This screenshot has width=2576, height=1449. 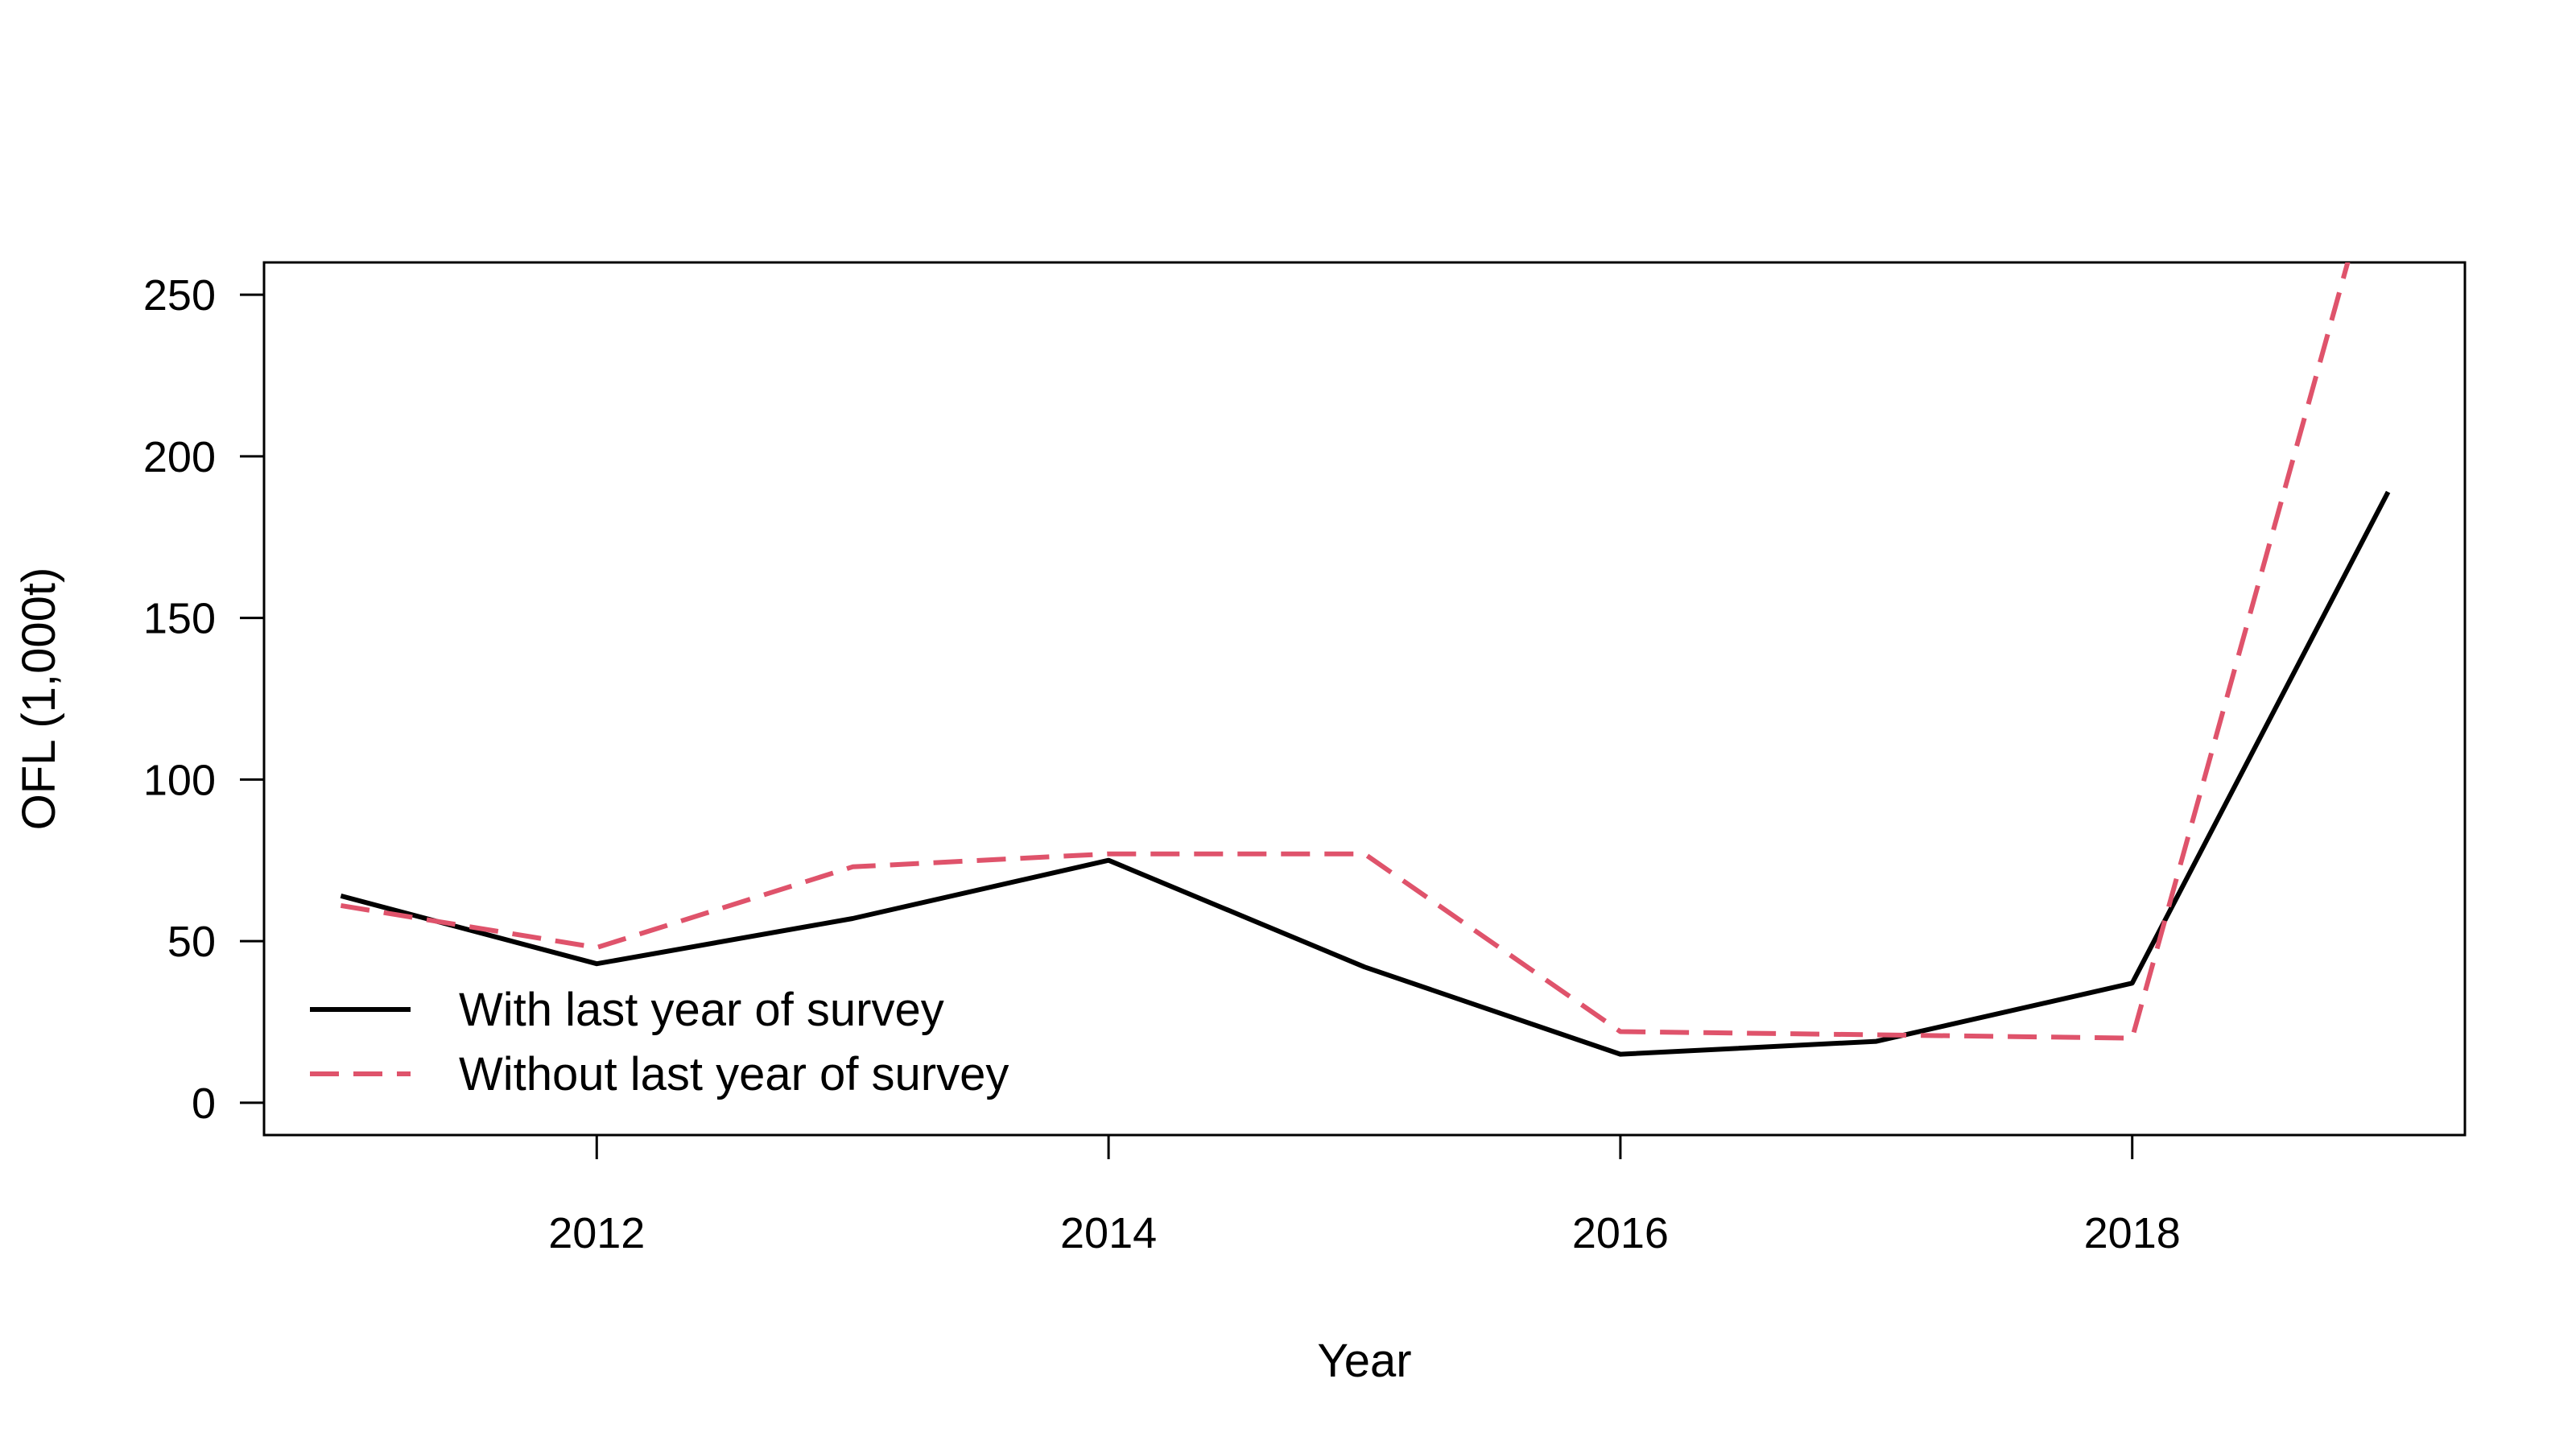 I want to click on y-axis-title: OFL (1,000t), so click(x=39, y=699).